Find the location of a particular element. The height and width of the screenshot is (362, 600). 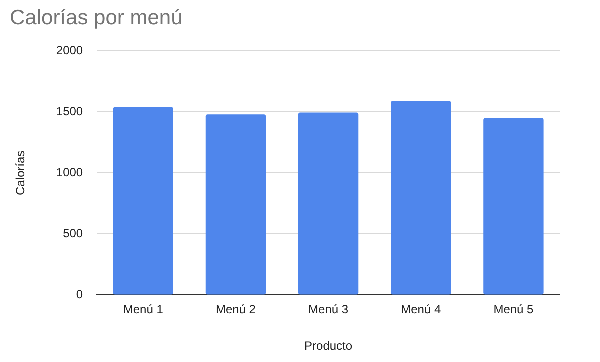

x-tick-label: Menú 2 is located at coordinates (236, 309).